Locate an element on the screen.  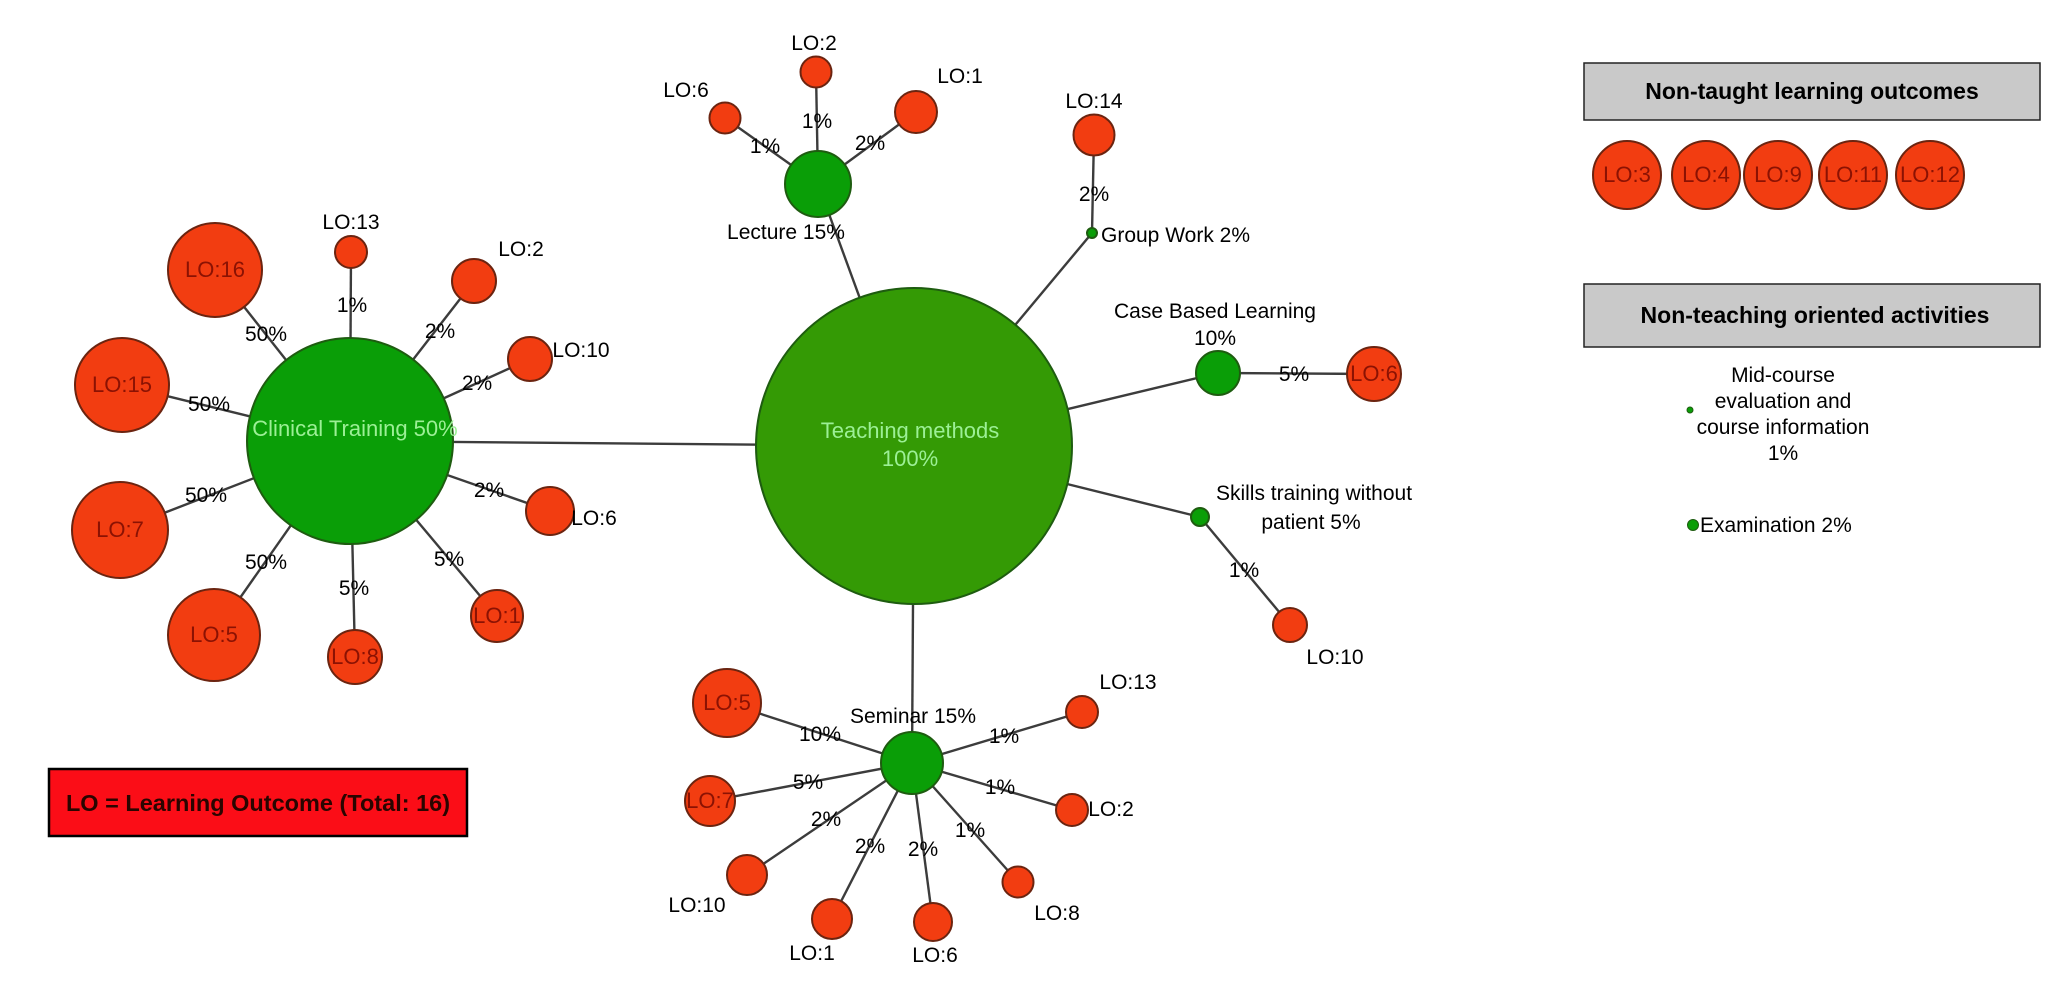
svg-text: Seminar 15% is located at coordinates (913, 716).